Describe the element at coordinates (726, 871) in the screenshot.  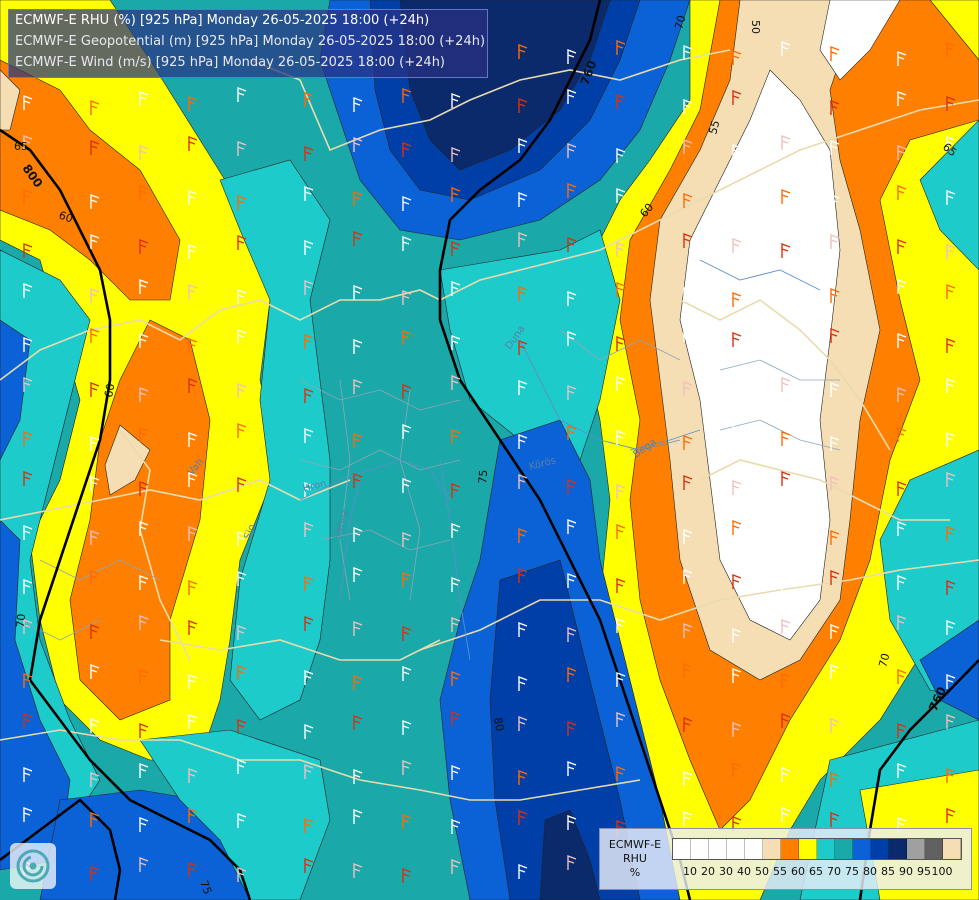
I see `legend-tick-label: 30` at that location.